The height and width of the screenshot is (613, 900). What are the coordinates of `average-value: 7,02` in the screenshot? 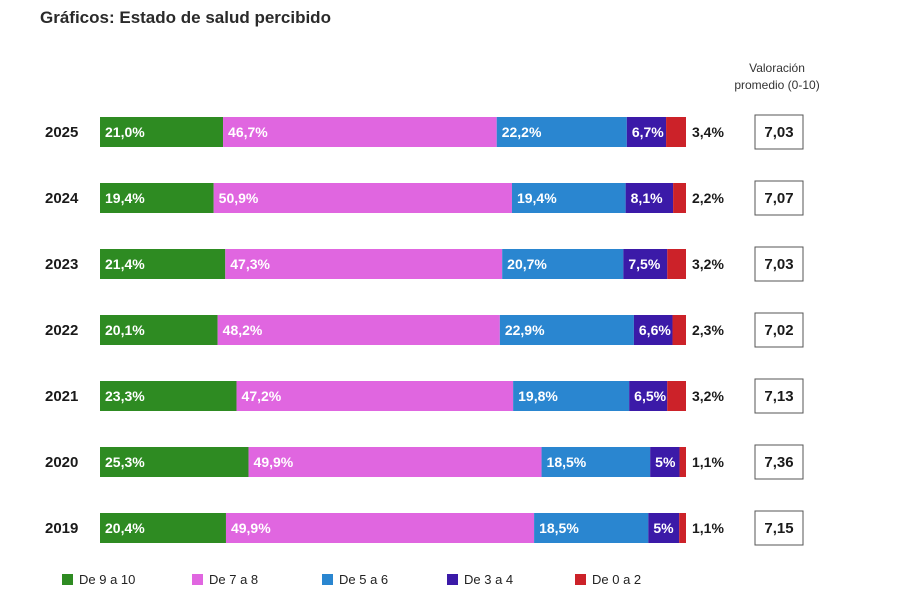 It's located at (778, 330).